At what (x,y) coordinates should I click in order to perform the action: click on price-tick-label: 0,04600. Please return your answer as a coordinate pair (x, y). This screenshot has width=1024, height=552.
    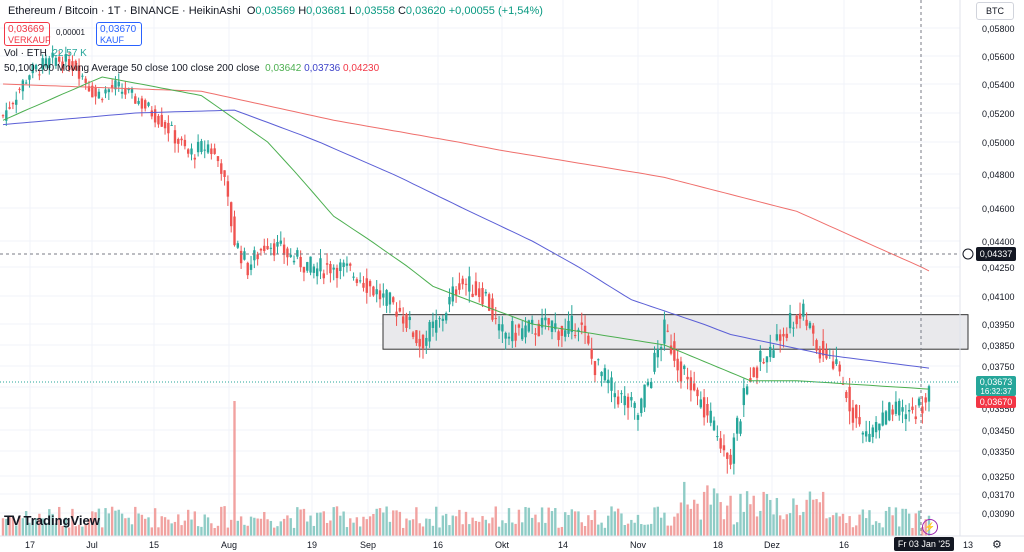
    Looking at the image, I should click on (998, 209).